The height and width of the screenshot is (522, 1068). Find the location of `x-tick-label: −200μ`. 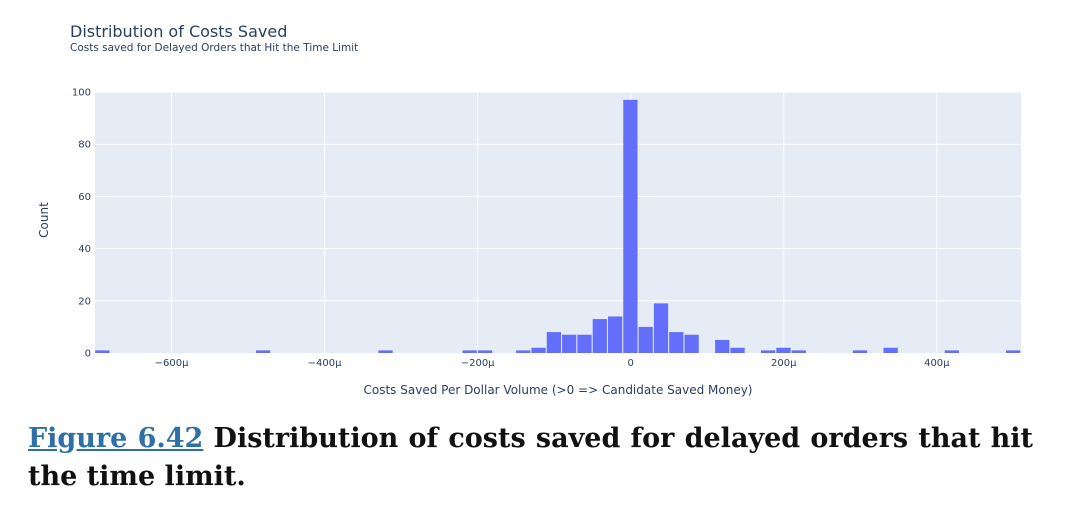

x-tick-label: −200μ is located at coordinates (478, 363).